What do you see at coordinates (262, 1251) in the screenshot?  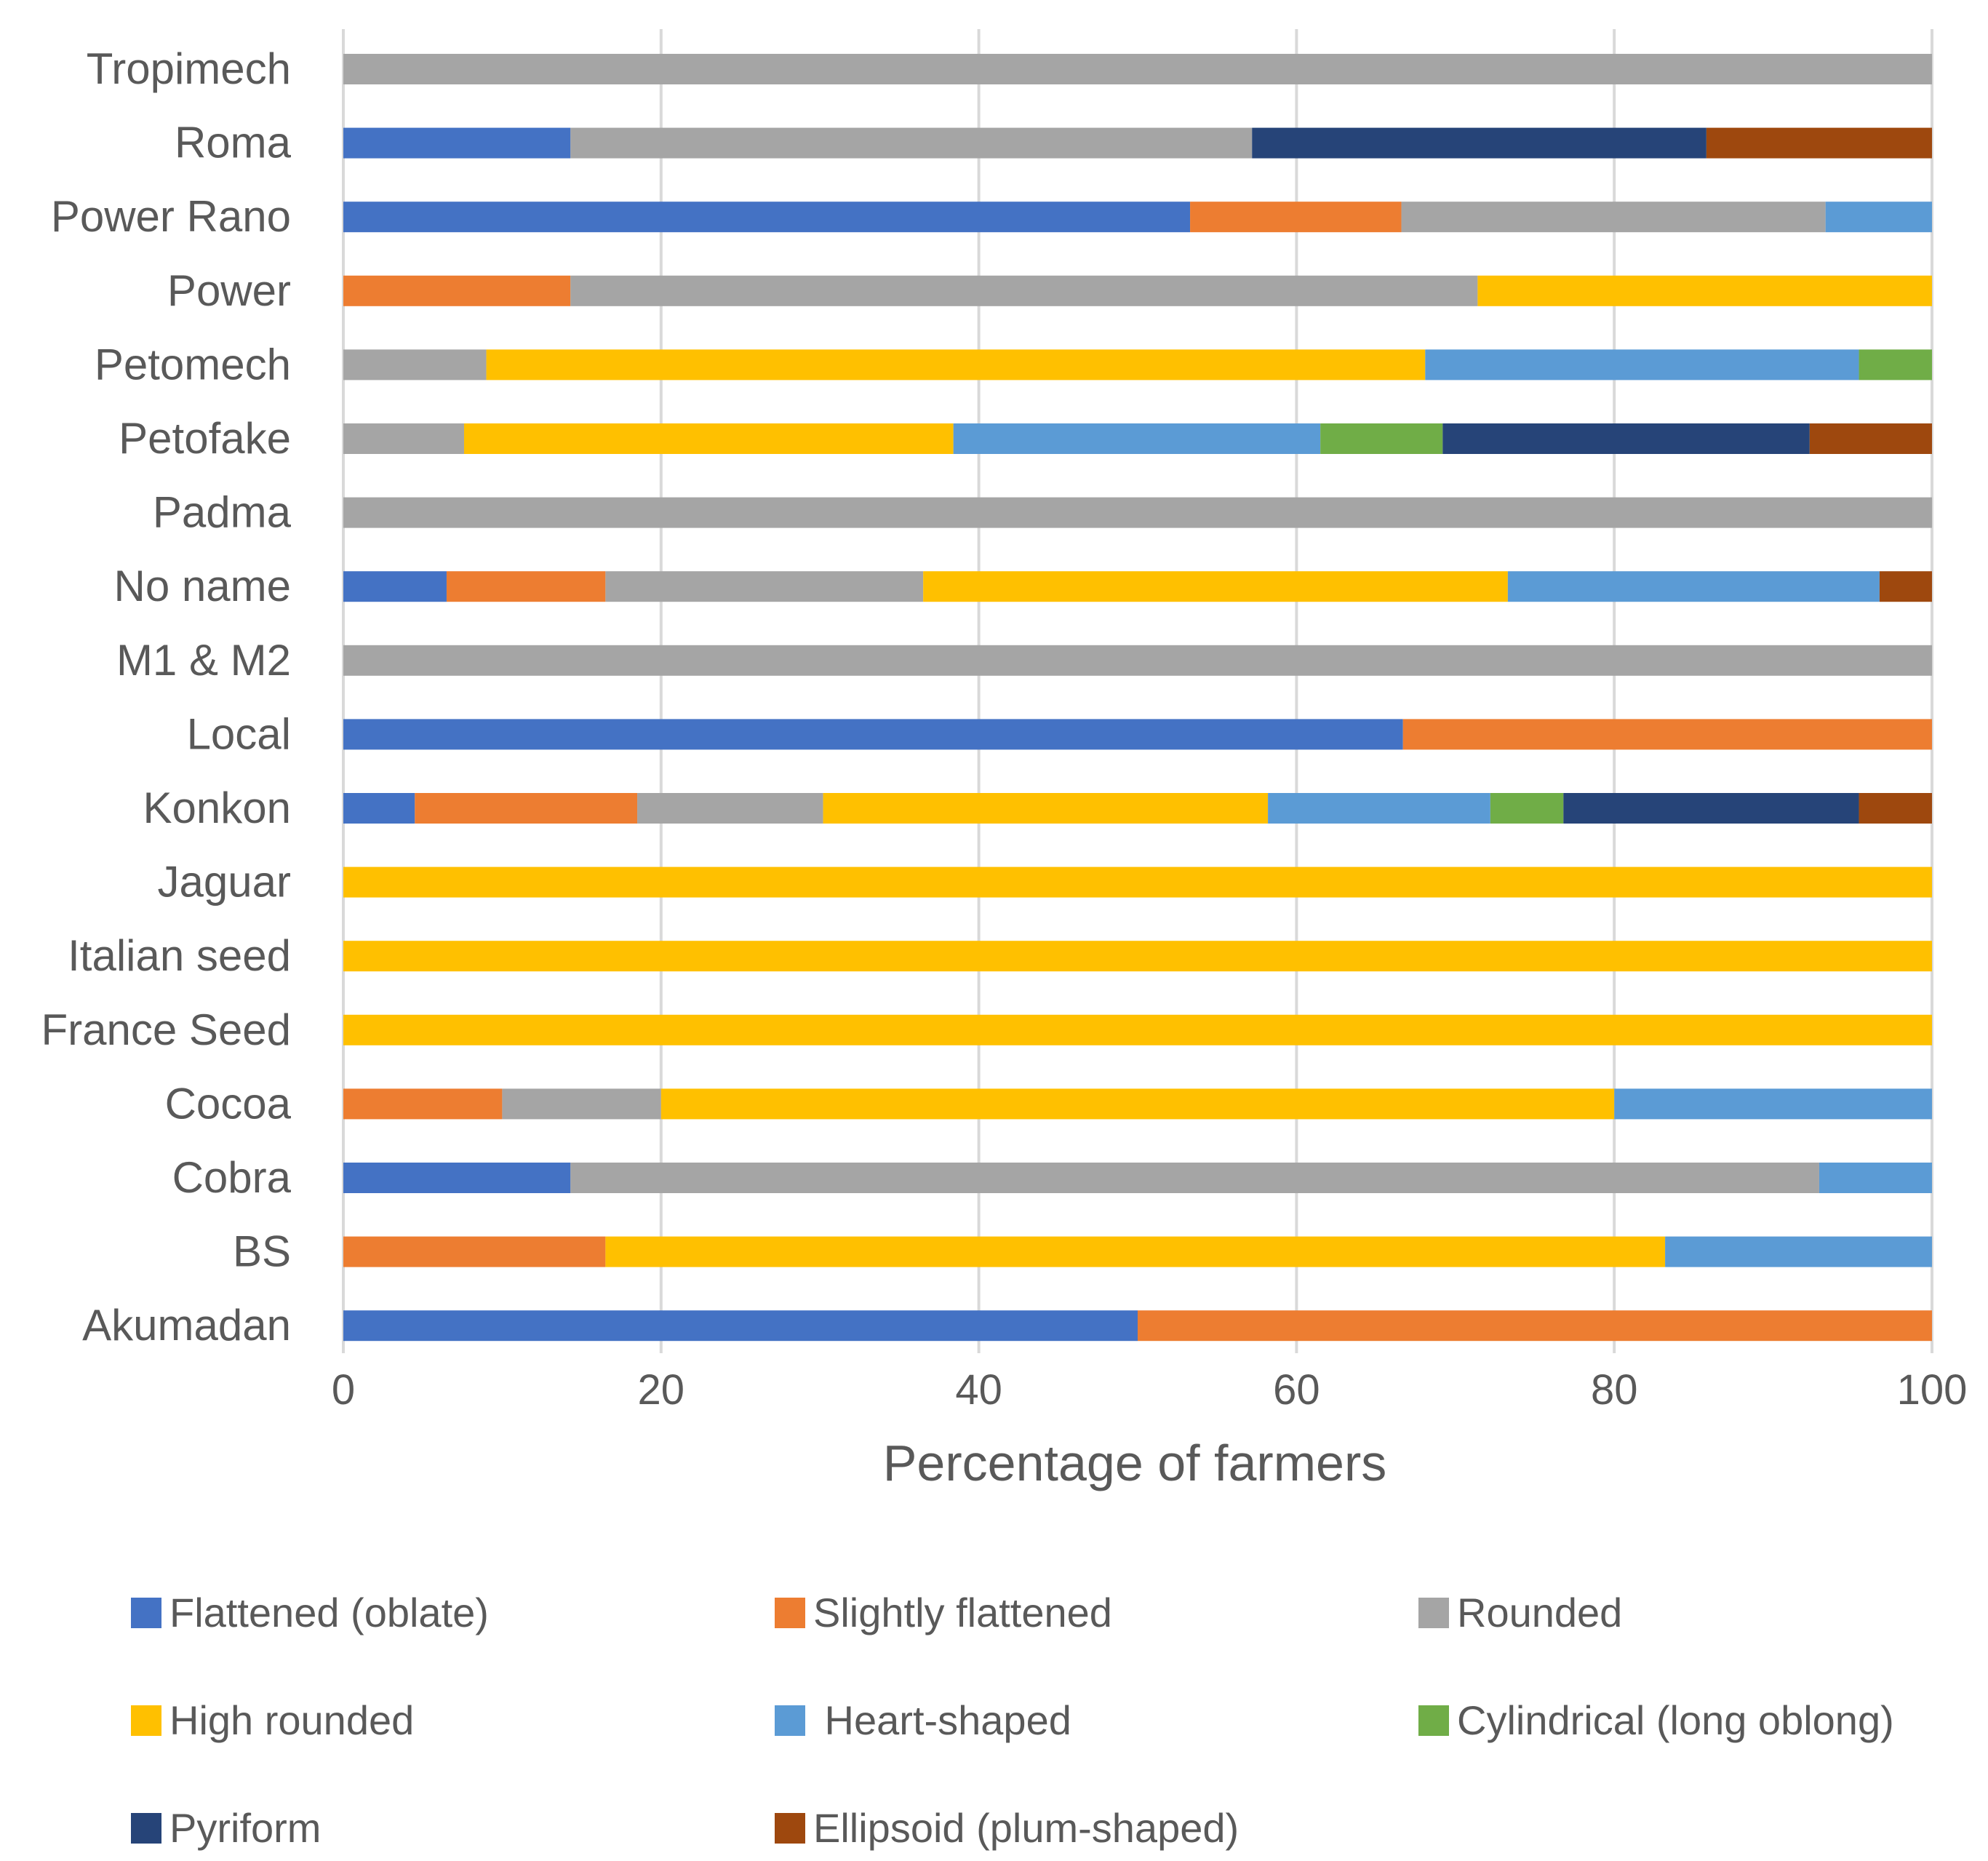 I see `category-label-bs: BS` at bounding box center [262, 1251].